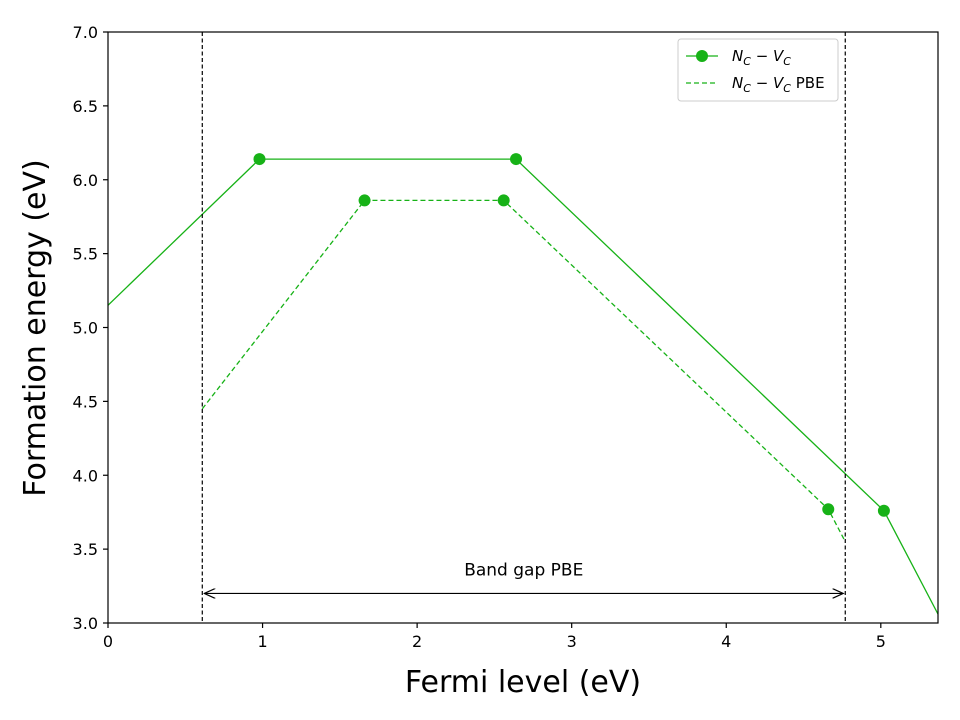 The width and height of the screenshot is (960, 720). I want to click on x-axis-label: Fermi level (eV), so click(523, 682).